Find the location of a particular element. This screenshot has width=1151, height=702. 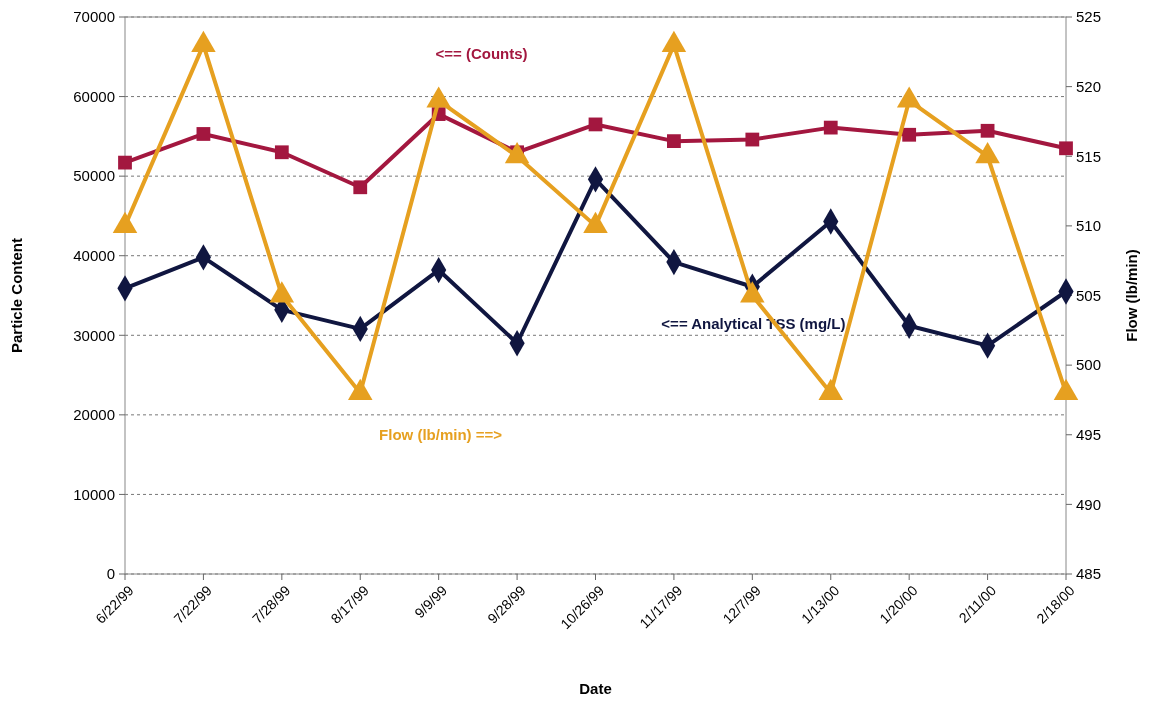

y2-tick-label: 525 is located at coordinates (1089, 17).